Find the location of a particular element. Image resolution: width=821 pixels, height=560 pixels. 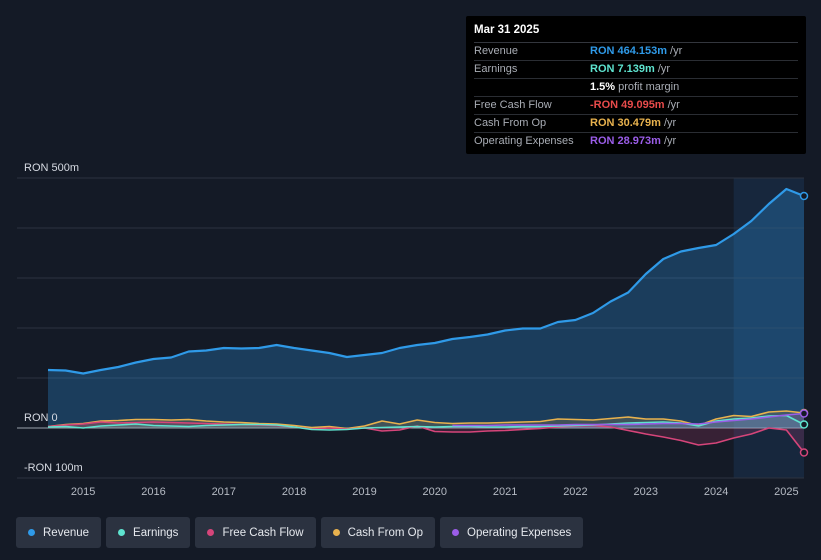

legend-item-operating-expenses: Operating Expenses is located at coordinates (512, 532).